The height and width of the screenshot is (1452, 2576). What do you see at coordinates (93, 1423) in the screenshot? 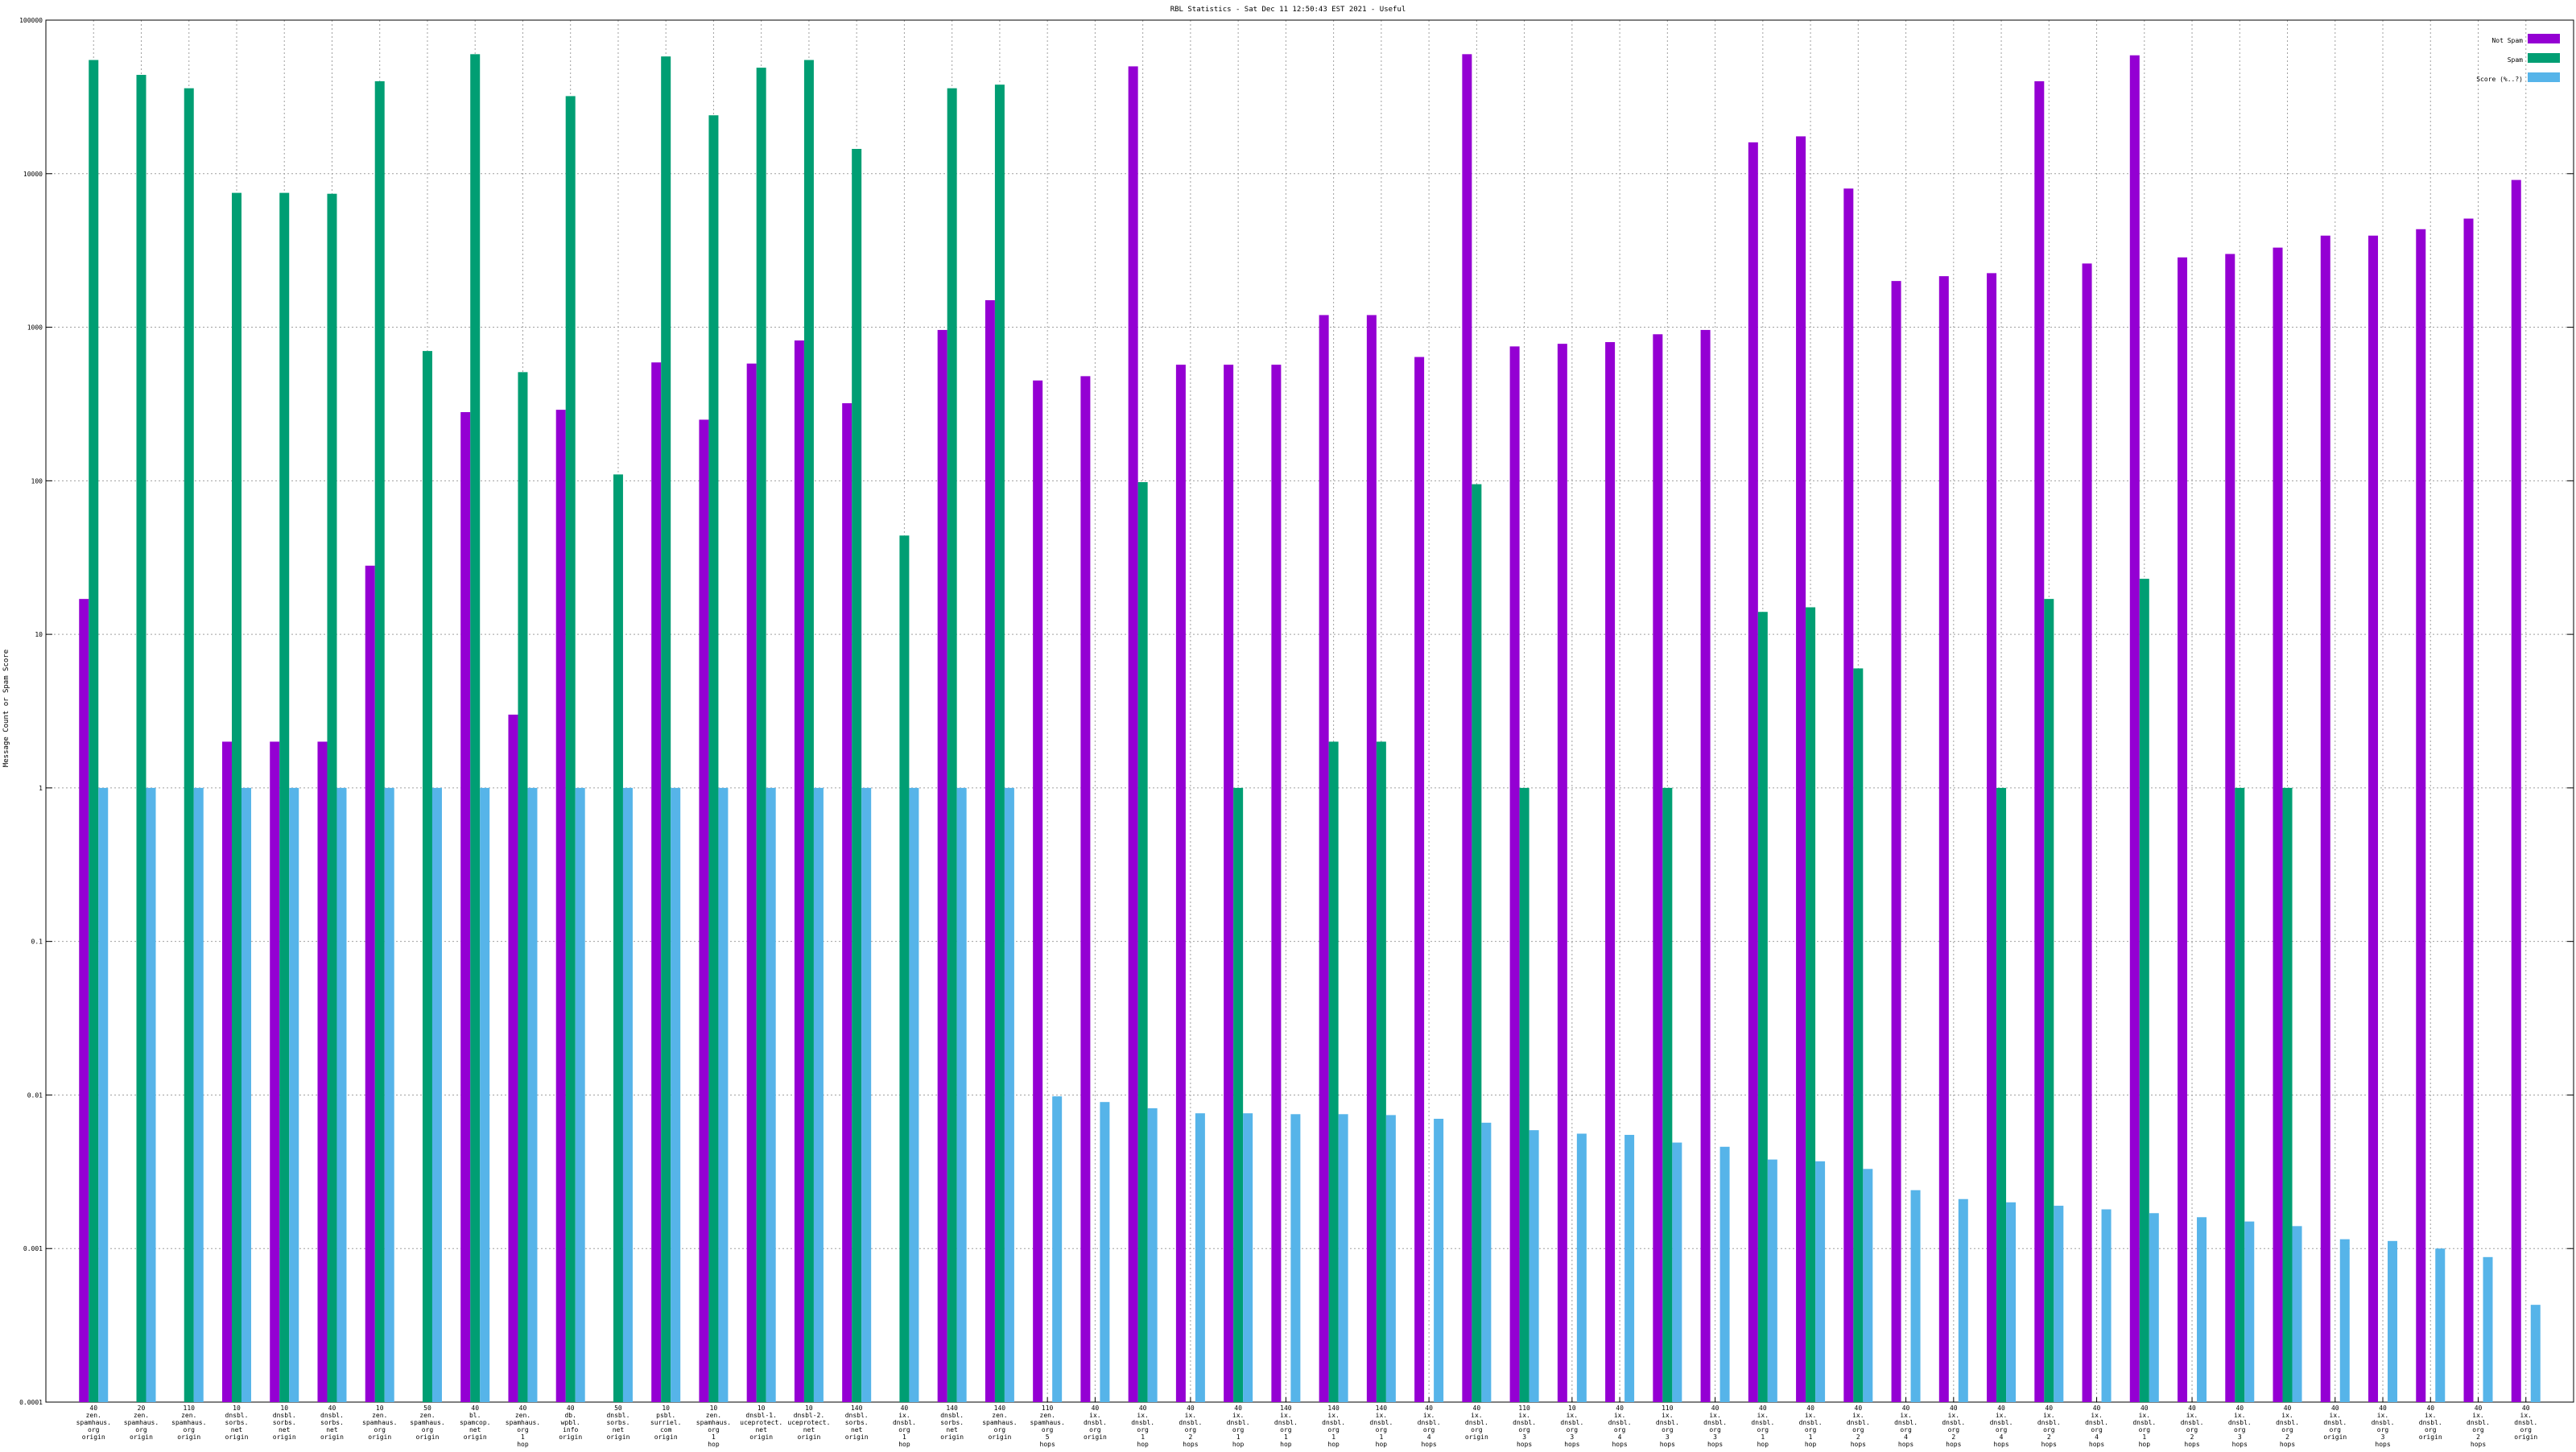
I see `x-tick-label: 40 zen. spamhaus. org origin` at bounding box center [93, 1423].